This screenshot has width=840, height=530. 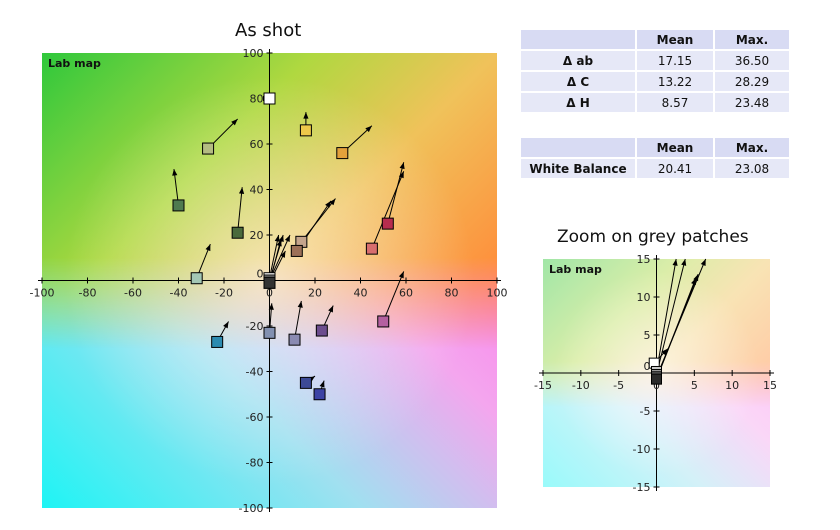 I want to click on table-row: Δ H 8.57 23.48, so click(x=655, y=102).